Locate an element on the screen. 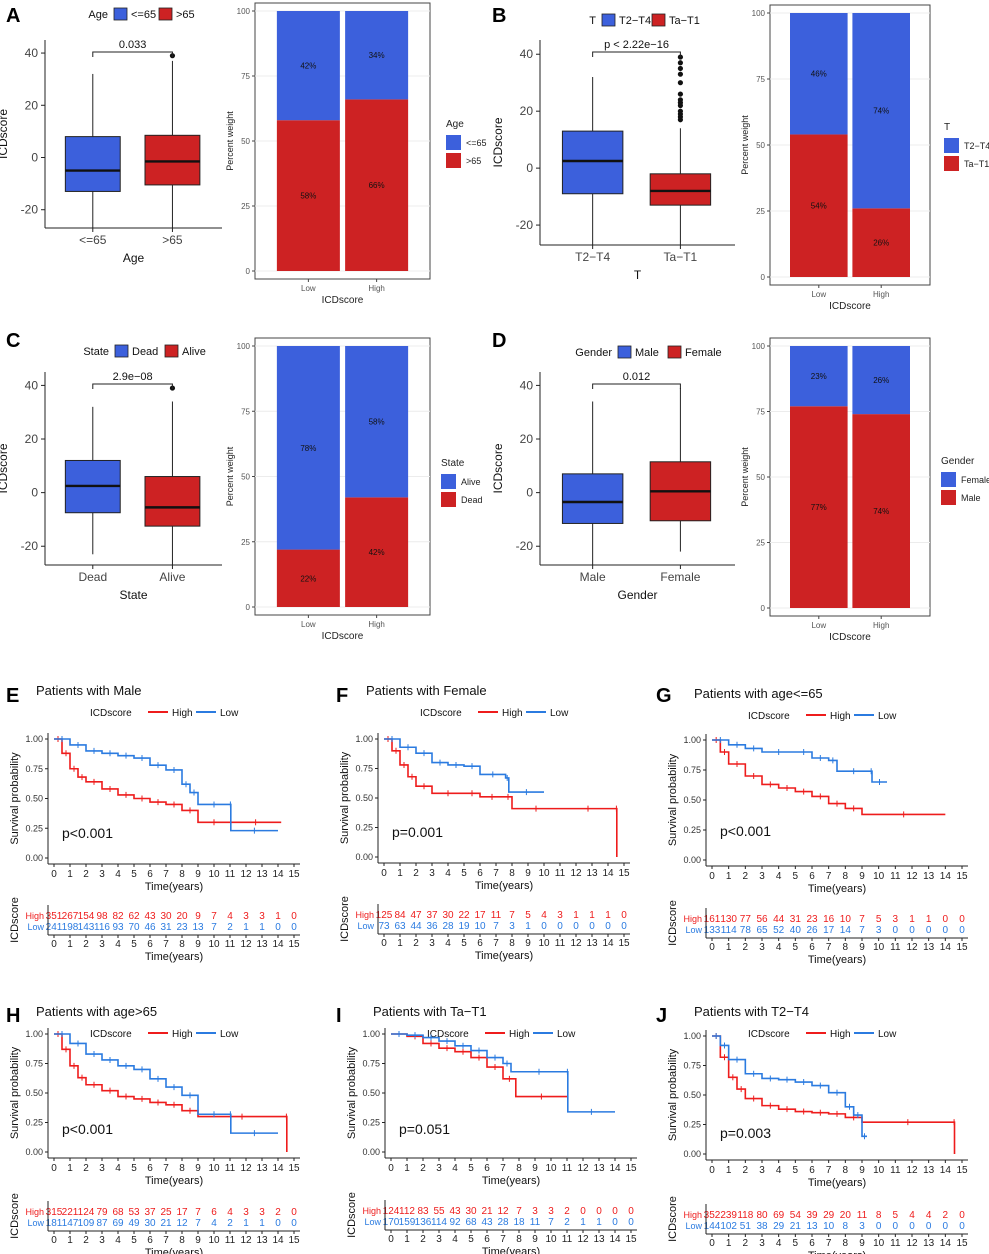 The width and height of the screenshot is (989, 1254). risk-count: 28 is located at coordinates (503, 1222).